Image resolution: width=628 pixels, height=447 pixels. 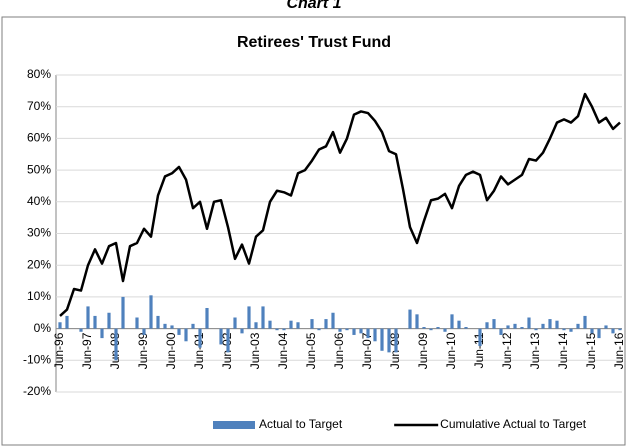 What do you see at coordinates (39, 201) in the screenshot?
I see `y-tick-label: 40%` at bounding box center [39, 201].